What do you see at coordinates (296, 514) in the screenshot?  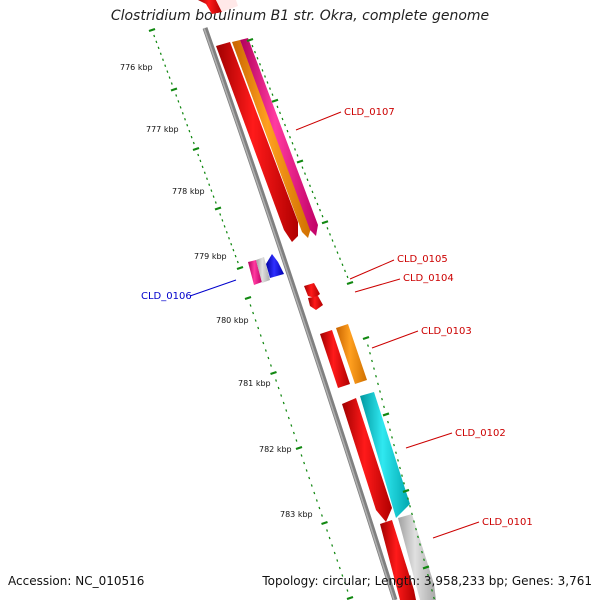 I see `tick-label-783: 783 kbp` at bounding box center [296, 514].